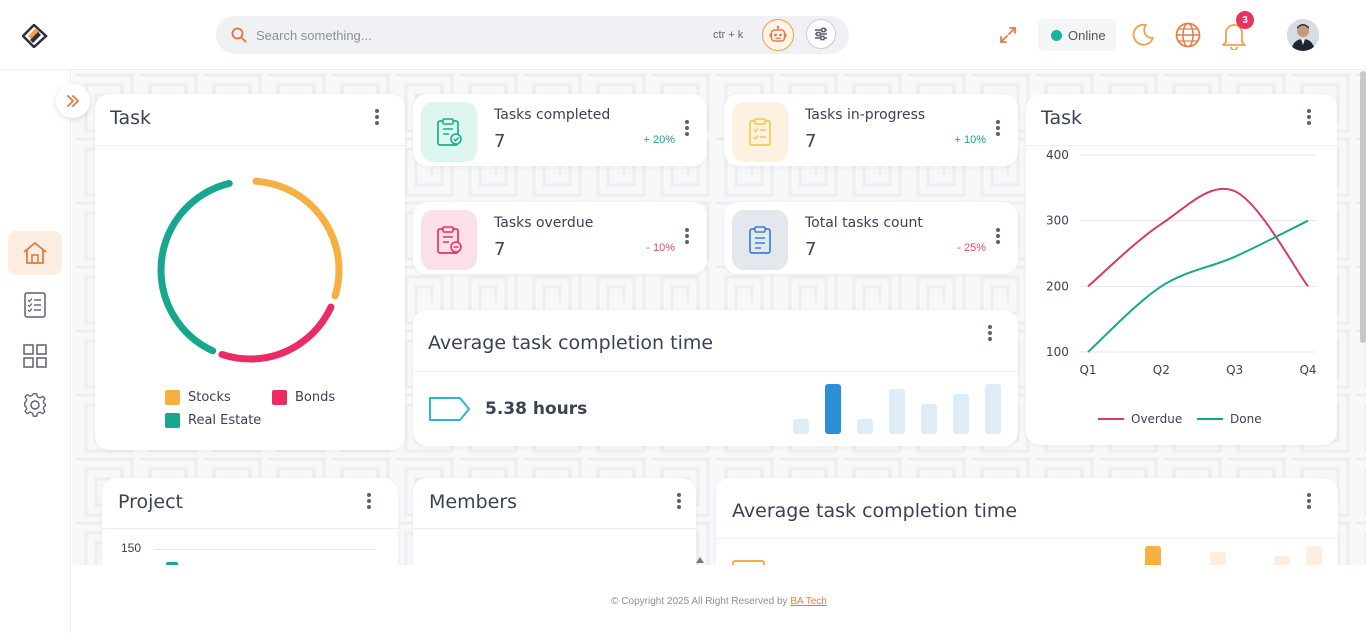 The width and height of the screenshot is (1366, 633). Describe the element at coordinates (871, 238) in the screenshot. I see `stat-card-total: Total tasks count 7 - 25%` at that location.